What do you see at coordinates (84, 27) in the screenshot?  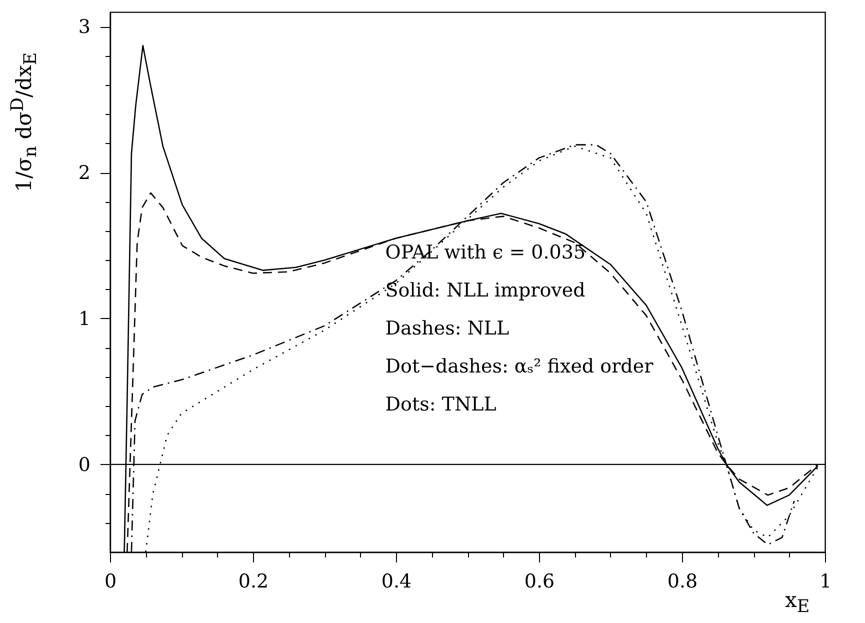 I see `y-tick-label: 3` at bounding box center [84, 27].